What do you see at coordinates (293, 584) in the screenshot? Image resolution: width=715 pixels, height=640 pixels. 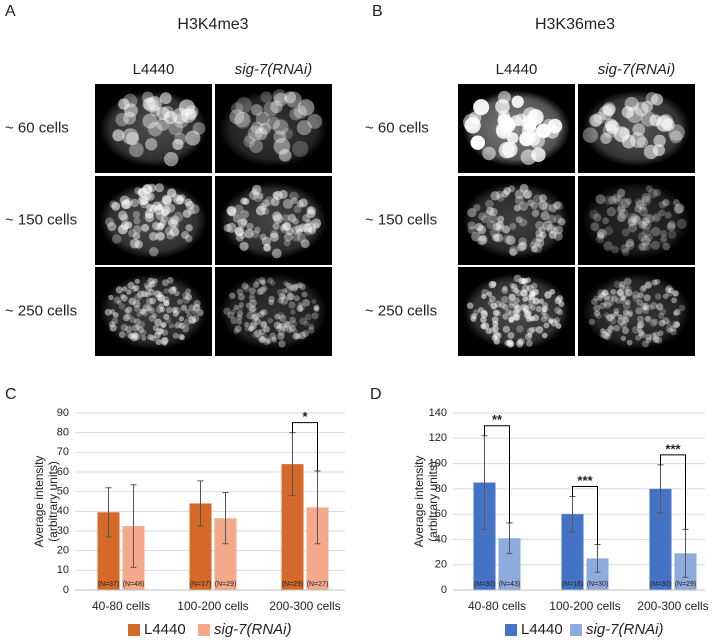 I see `n-label: (N=29)` at bounding box center [293, 584].